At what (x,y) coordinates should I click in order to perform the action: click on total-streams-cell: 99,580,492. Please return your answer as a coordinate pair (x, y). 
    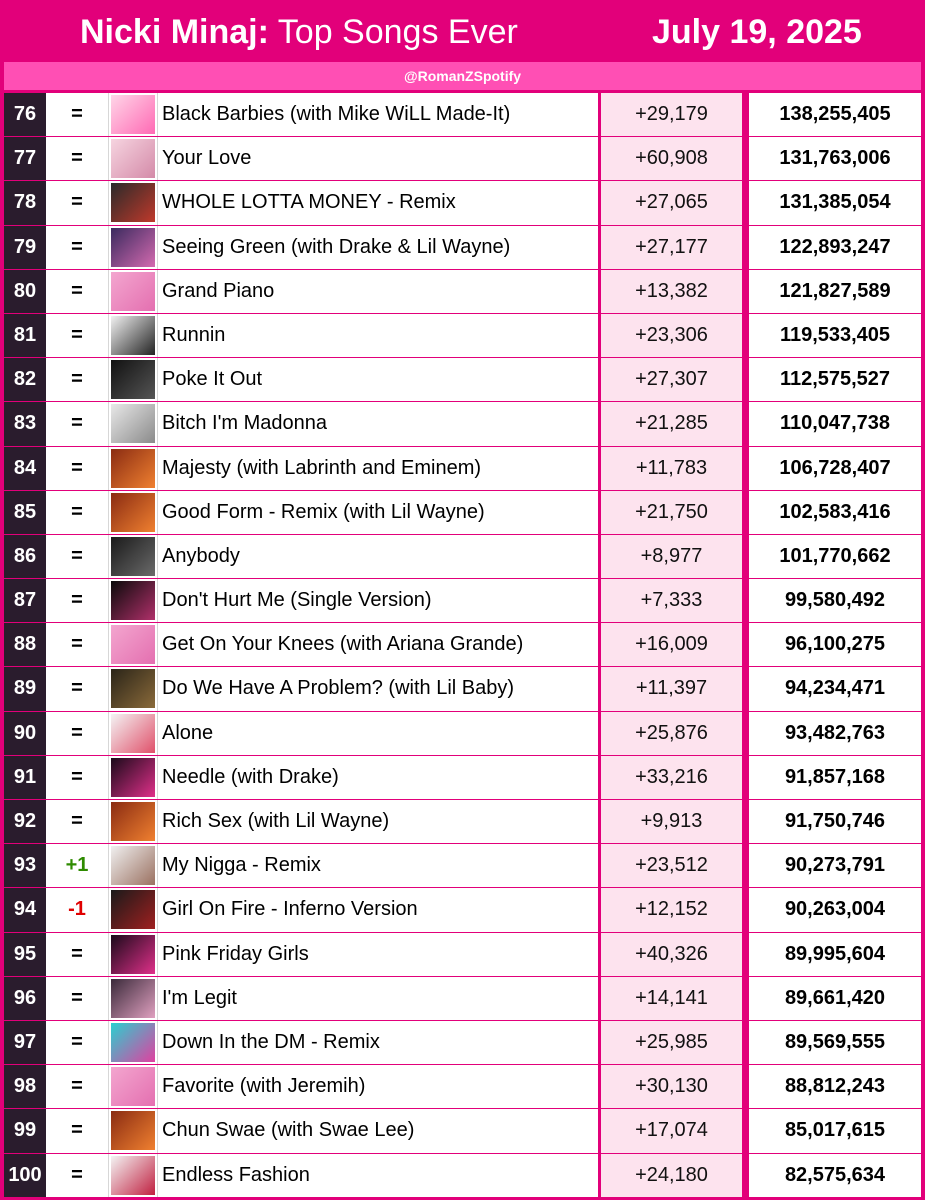
    Looking at the image, I should click on (835, 601).